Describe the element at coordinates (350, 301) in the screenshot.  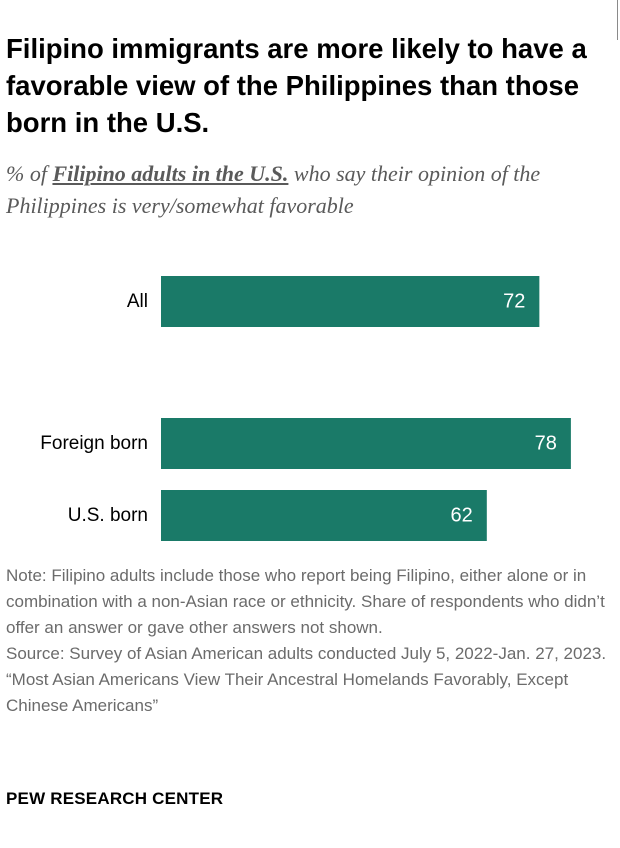
I see `bar-all` at that location.